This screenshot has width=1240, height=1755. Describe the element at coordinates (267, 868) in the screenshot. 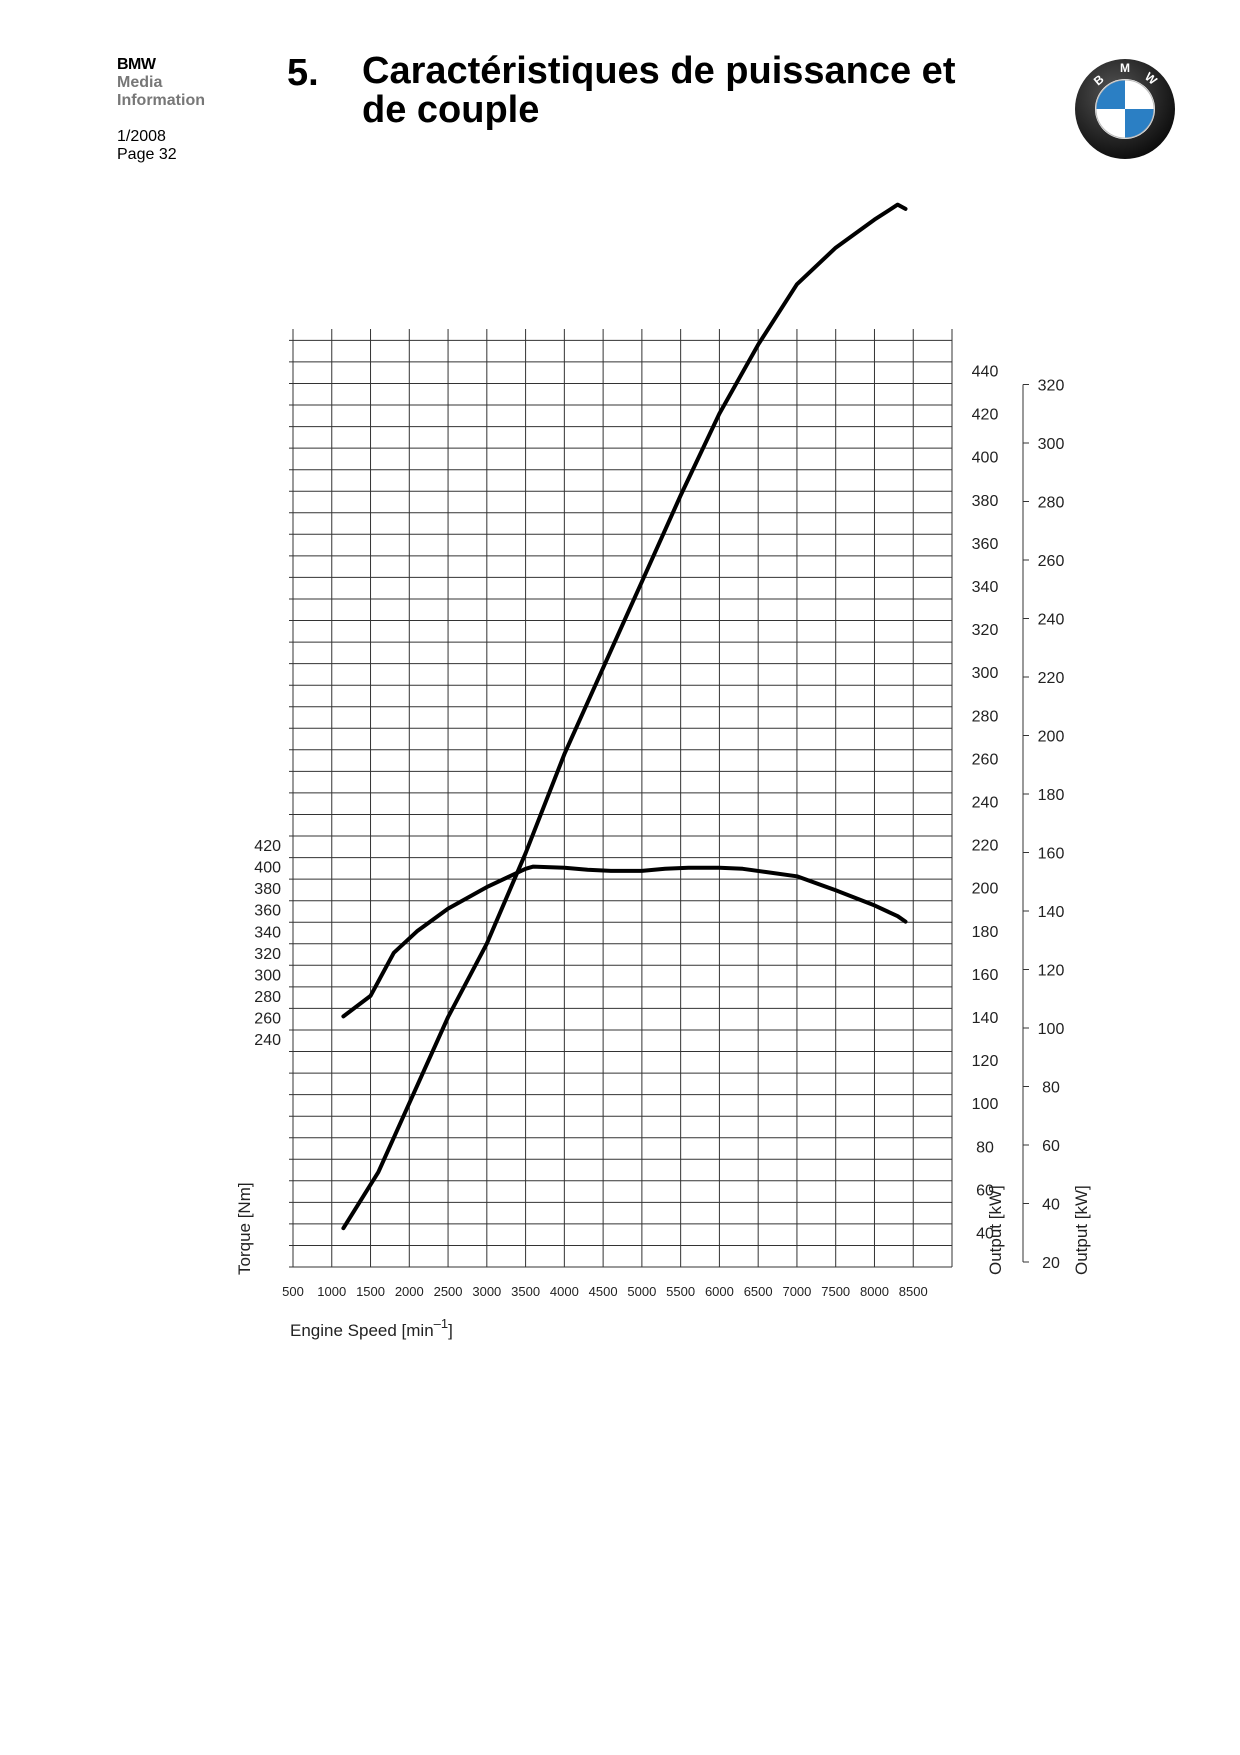

I see `torque-tick-label: 400` at that location.